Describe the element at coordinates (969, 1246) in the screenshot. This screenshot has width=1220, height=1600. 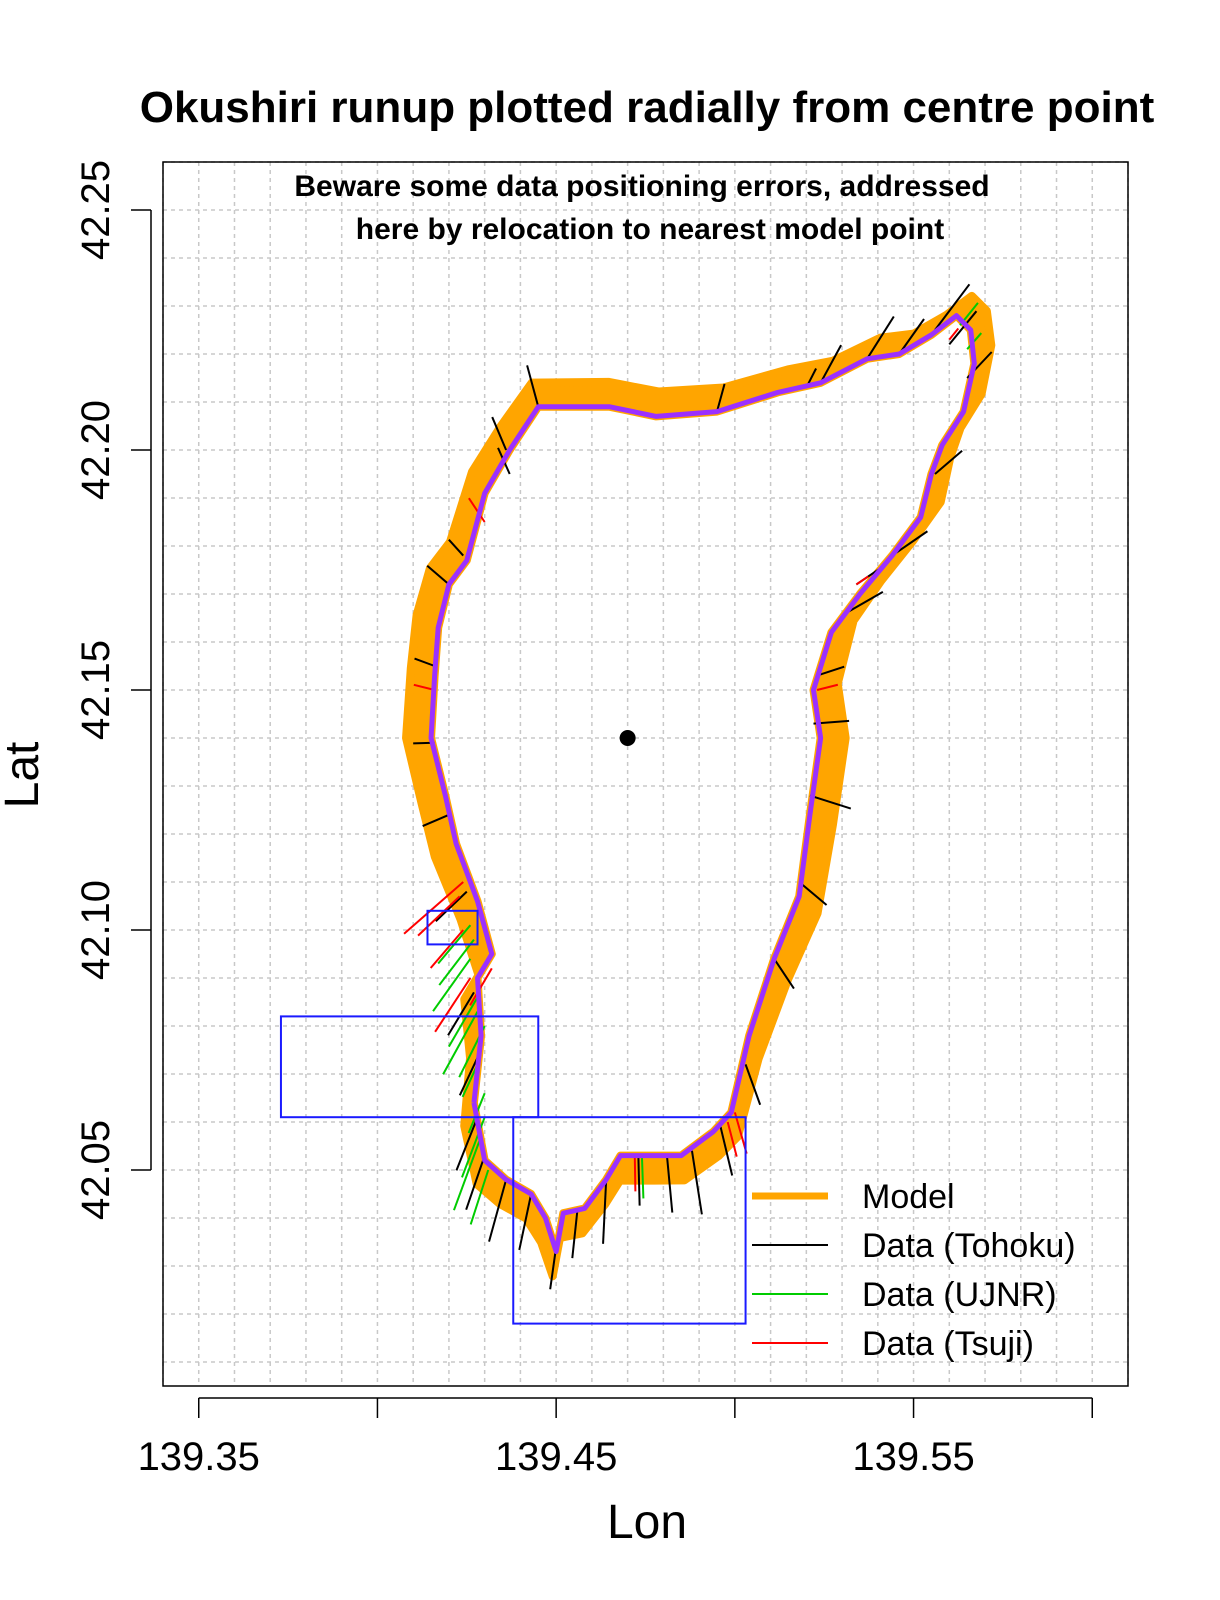
I see `legend-label-1: Data (Tohoku)` at that location.